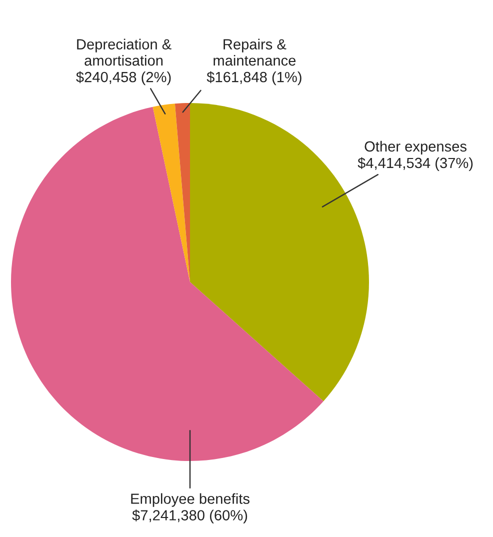 This screenshot has height=537, width=493. What do you see at coordinates (123, 78) in the screenshot?
I see `data-label: $240,458 (2%)` at bounding box center [123, 78].